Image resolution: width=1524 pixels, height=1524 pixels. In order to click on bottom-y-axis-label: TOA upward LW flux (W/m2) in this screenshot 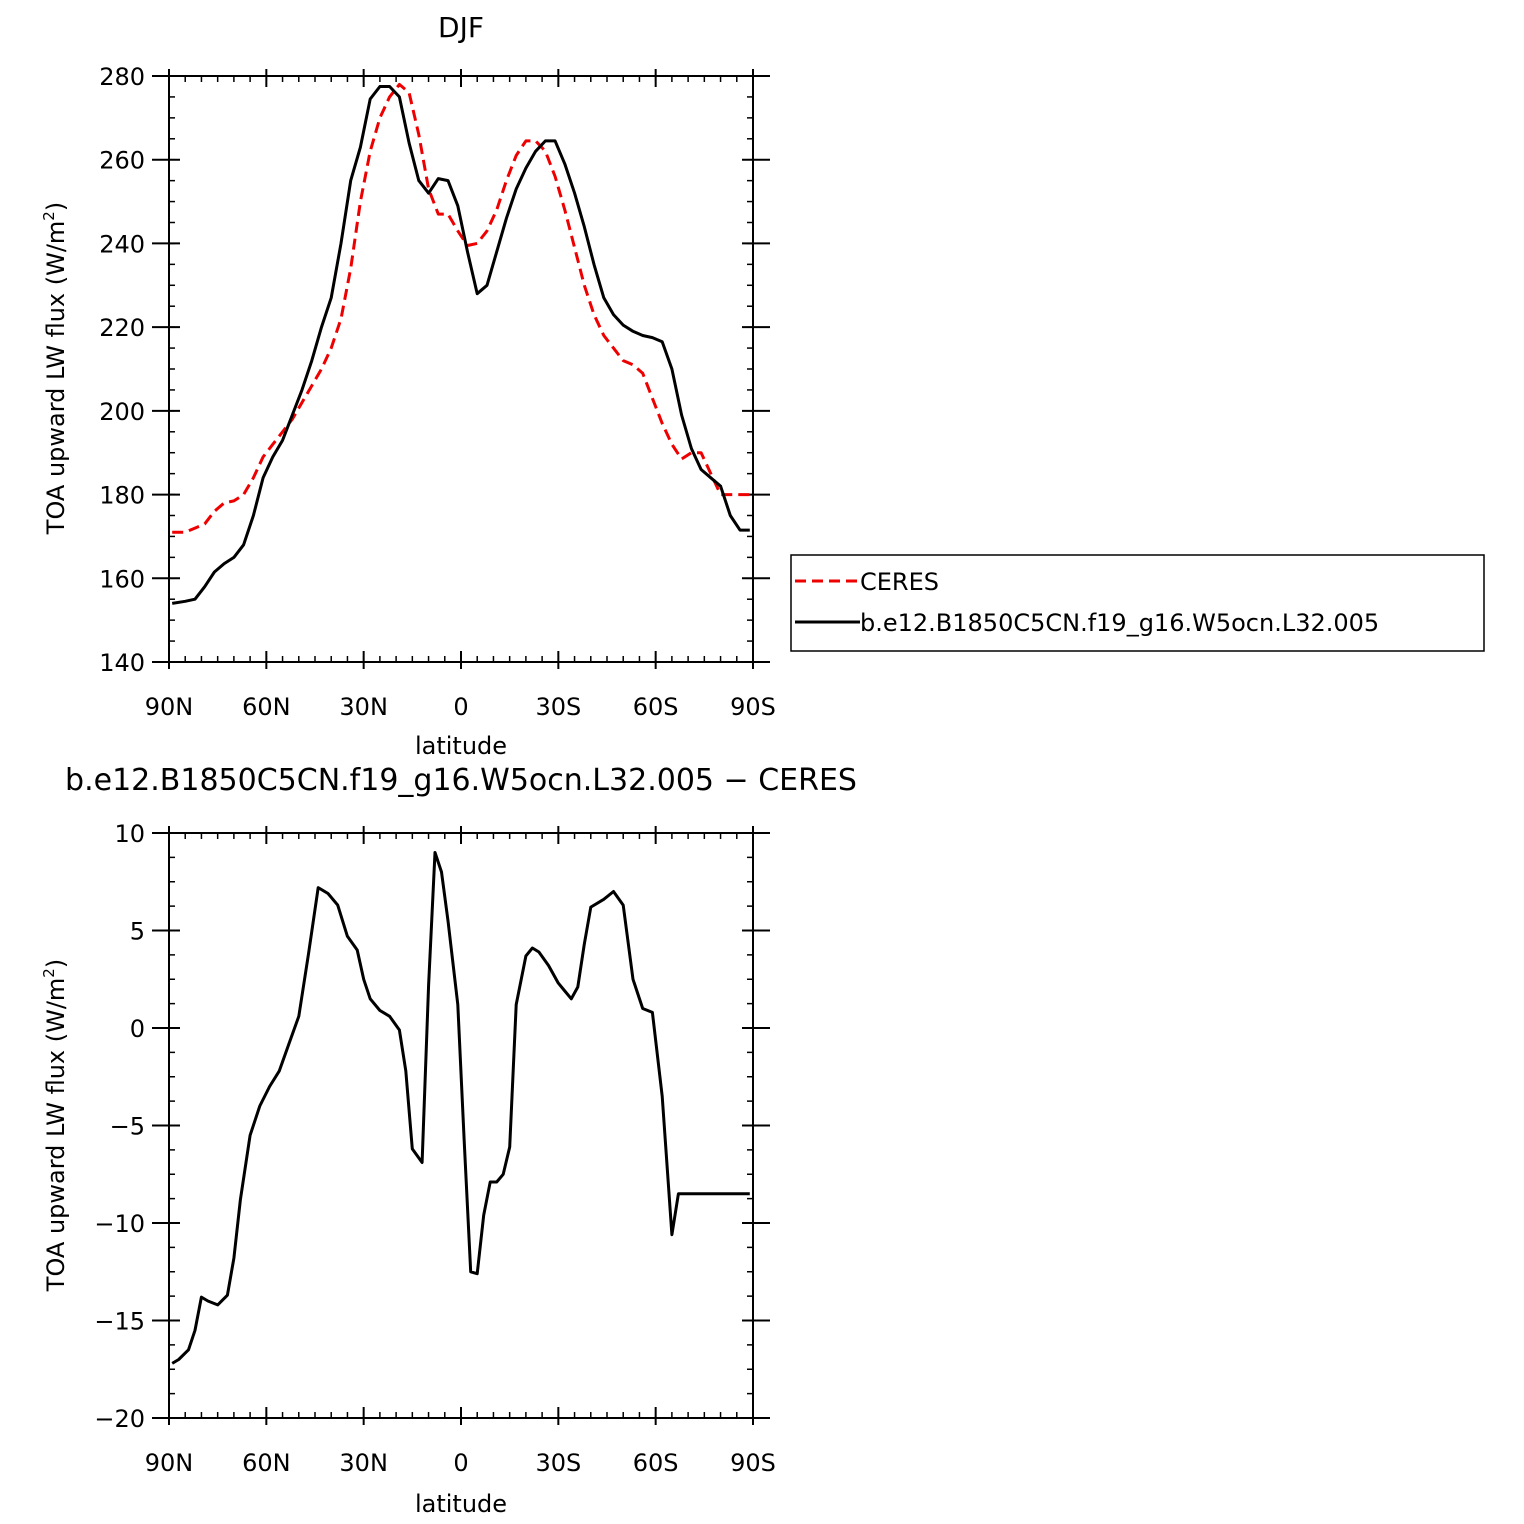, I will do `click(55, 1125)`.